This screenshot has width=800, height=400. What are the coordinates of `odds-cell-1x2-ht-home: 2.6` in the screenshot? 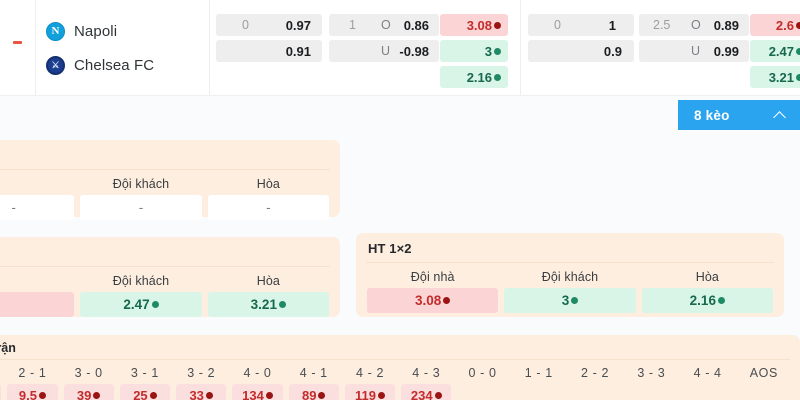 It's located at (775, 25).